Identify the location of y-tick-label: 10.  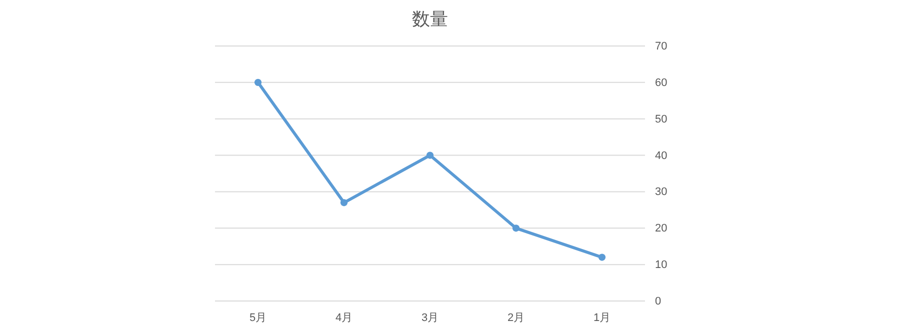
(661, 265).